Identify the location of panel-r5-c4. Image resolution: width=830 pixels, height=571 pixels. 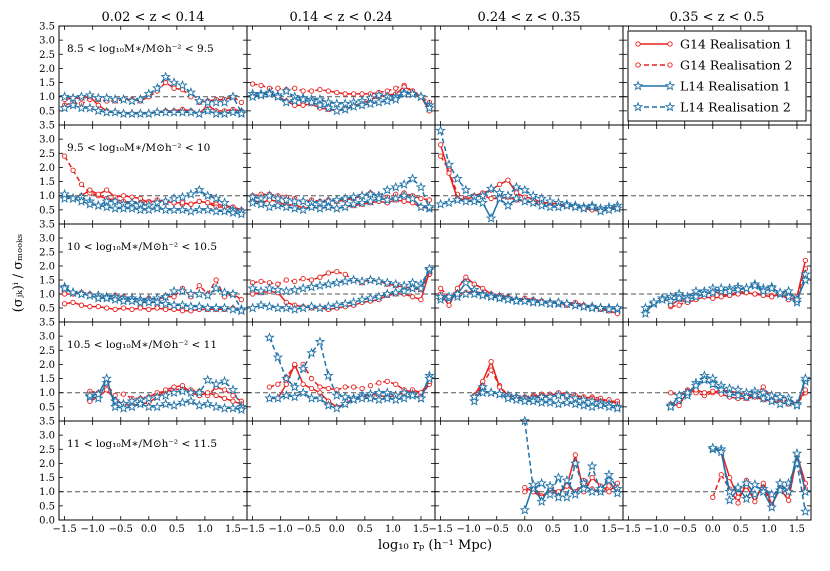
(717, 470).